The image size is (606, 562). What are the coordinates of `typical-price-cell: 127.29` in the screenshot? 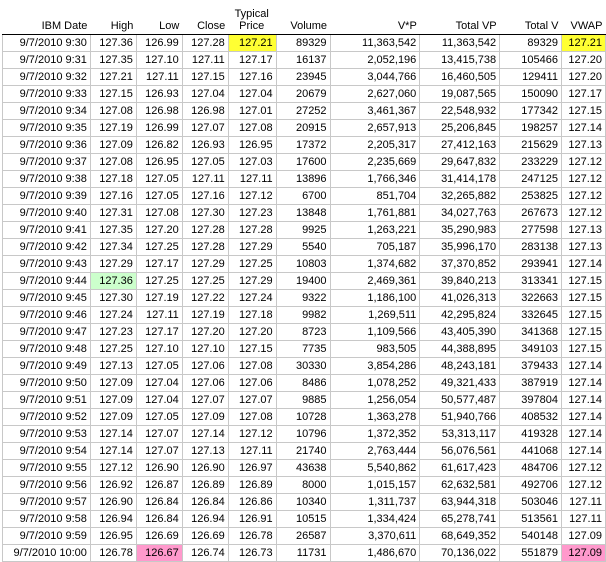 It's located at (252, 247).